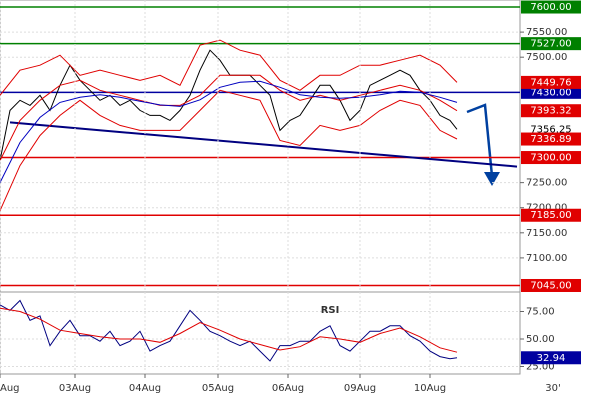 The height and width of the screenshot is (400, 590). What do you see at coordinates (546, 208) in the screenshot?
I see `y-tick-label: 7200.00` at bounding box center [546, 208].